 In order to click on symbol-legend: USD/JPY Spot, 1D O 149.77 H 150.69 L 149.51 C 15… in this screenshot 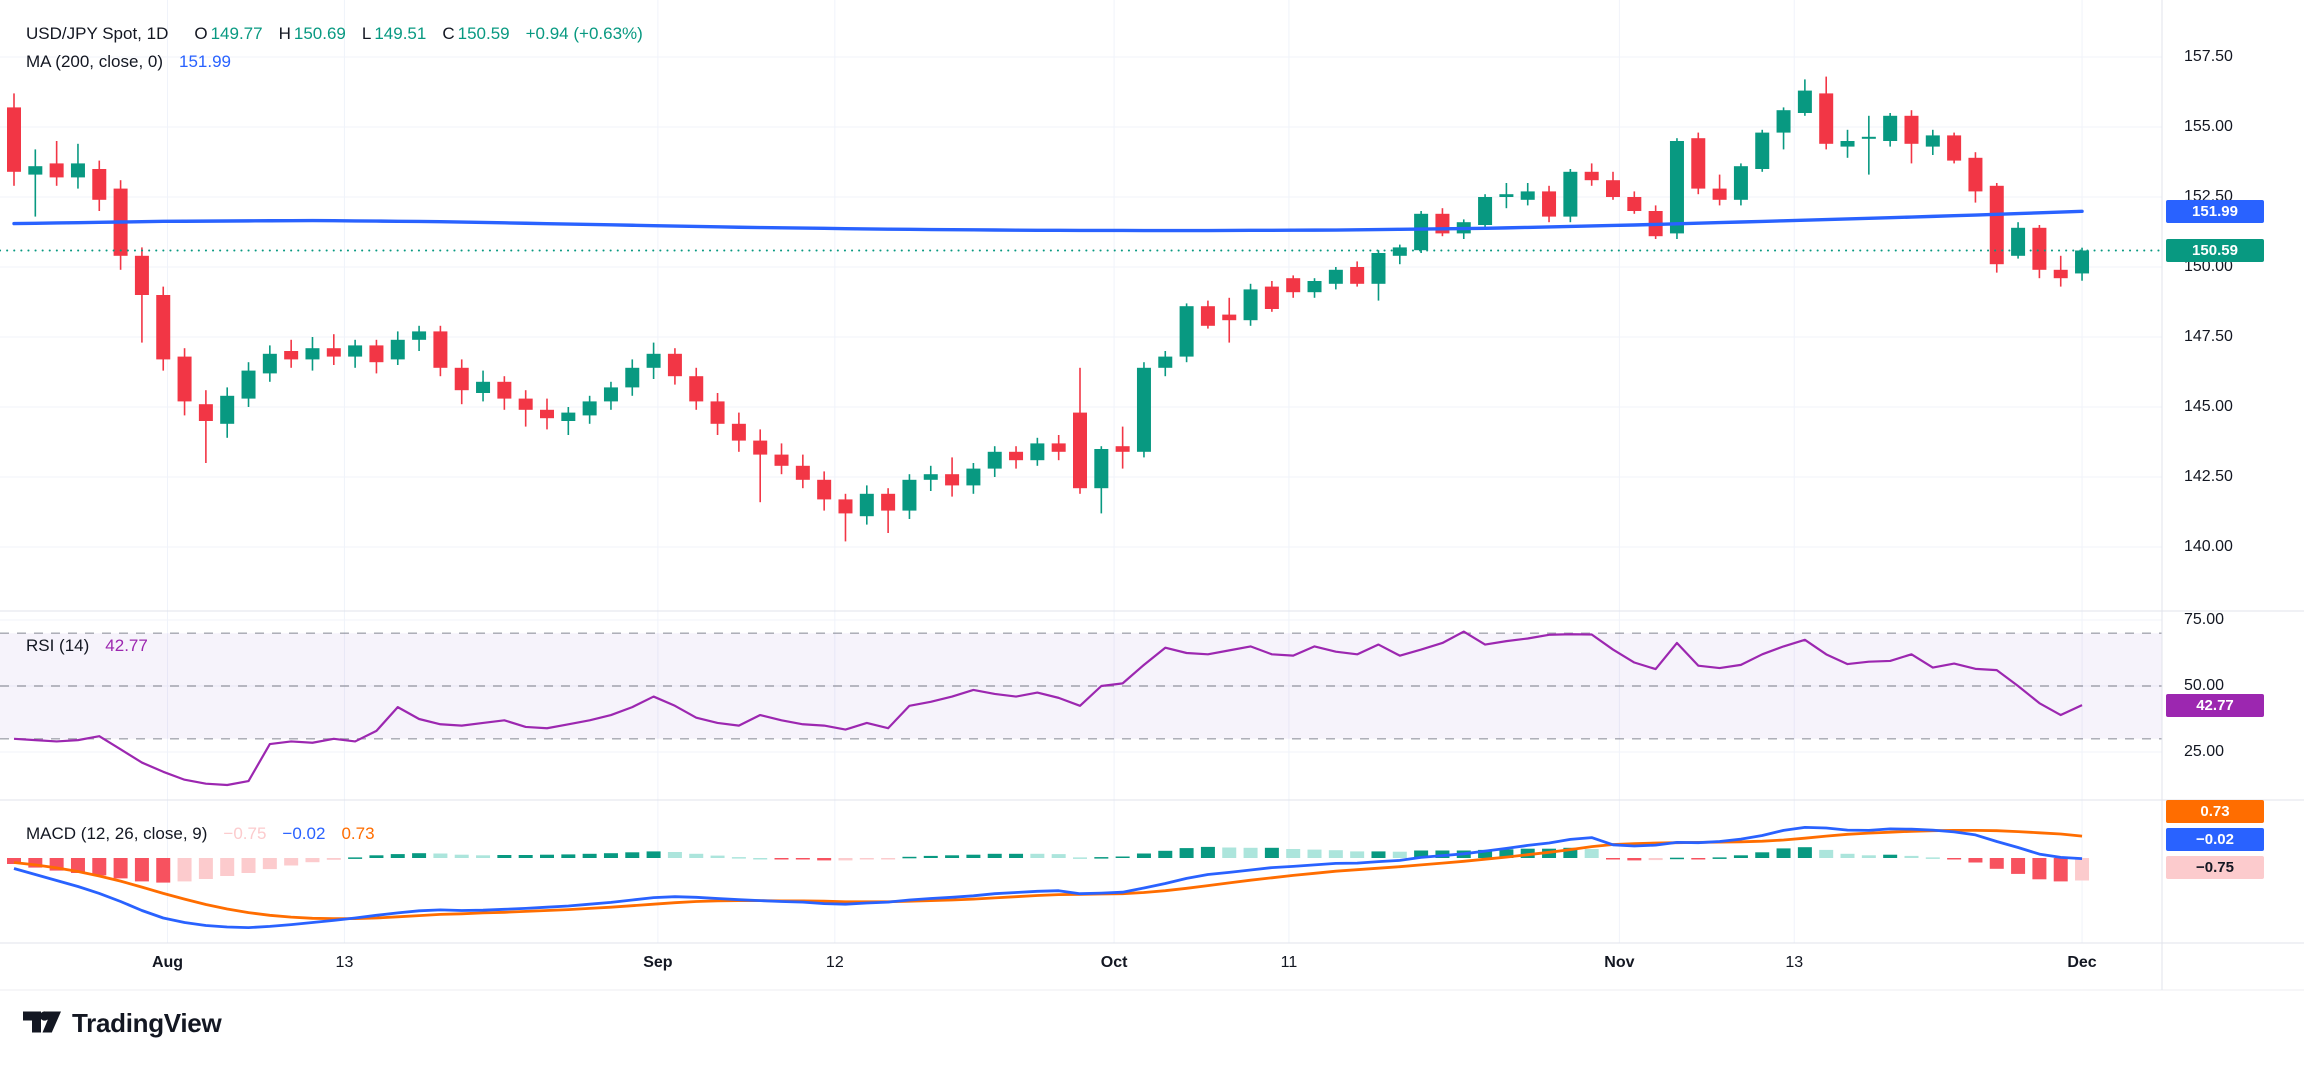, I will do `click(334, 34)`.